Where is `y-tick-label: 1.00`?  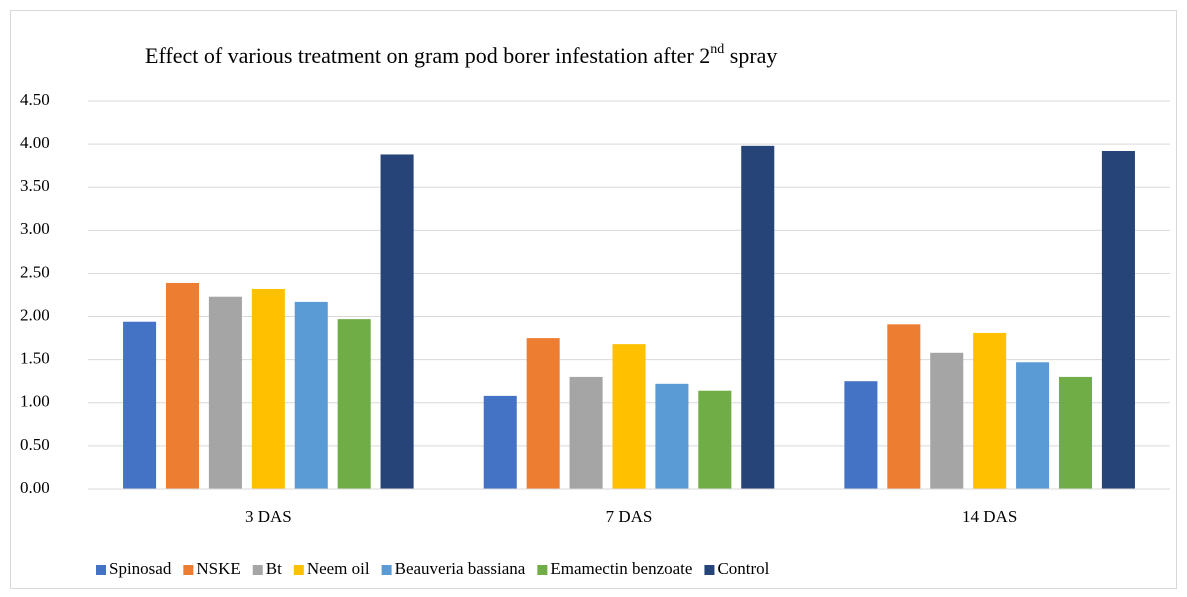 y-tick-label: 1.00 is located at coordinates (35, 401).